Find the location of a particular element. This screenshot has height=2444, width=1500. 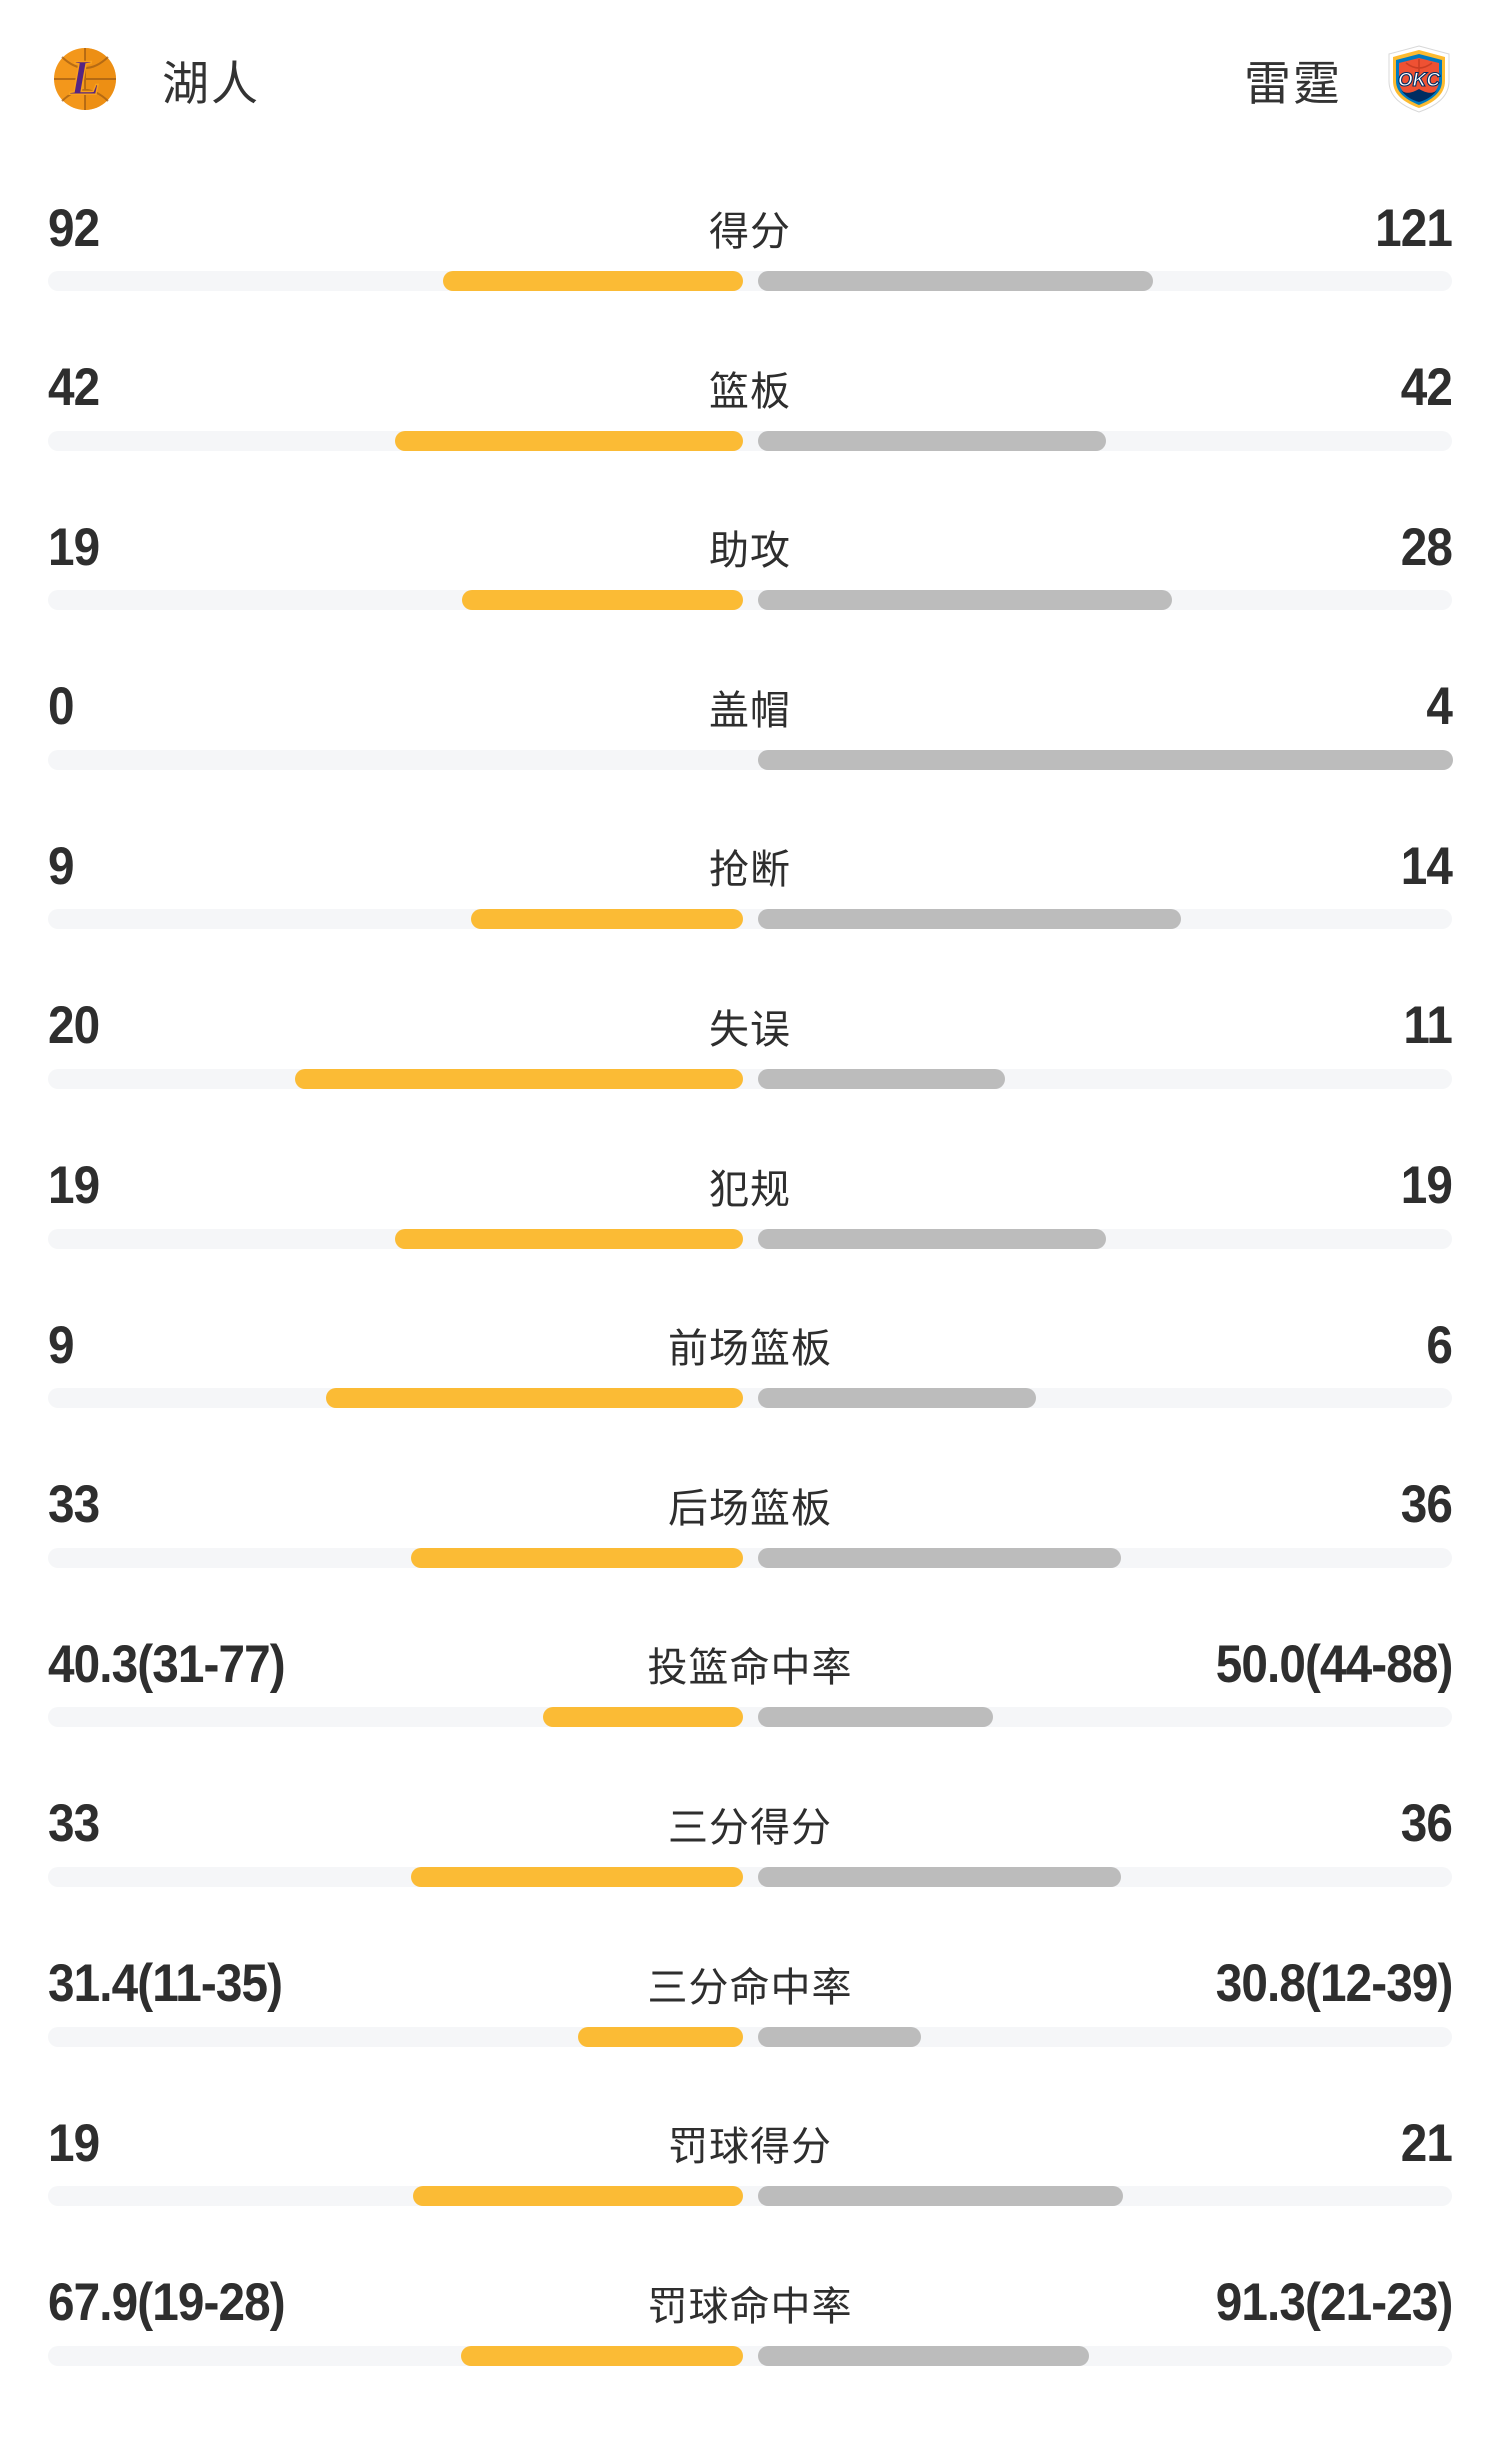

stat-row: 40.3(31-77) 投篮命中率 50.0(44-88) is located at coordinates (750, 1709).